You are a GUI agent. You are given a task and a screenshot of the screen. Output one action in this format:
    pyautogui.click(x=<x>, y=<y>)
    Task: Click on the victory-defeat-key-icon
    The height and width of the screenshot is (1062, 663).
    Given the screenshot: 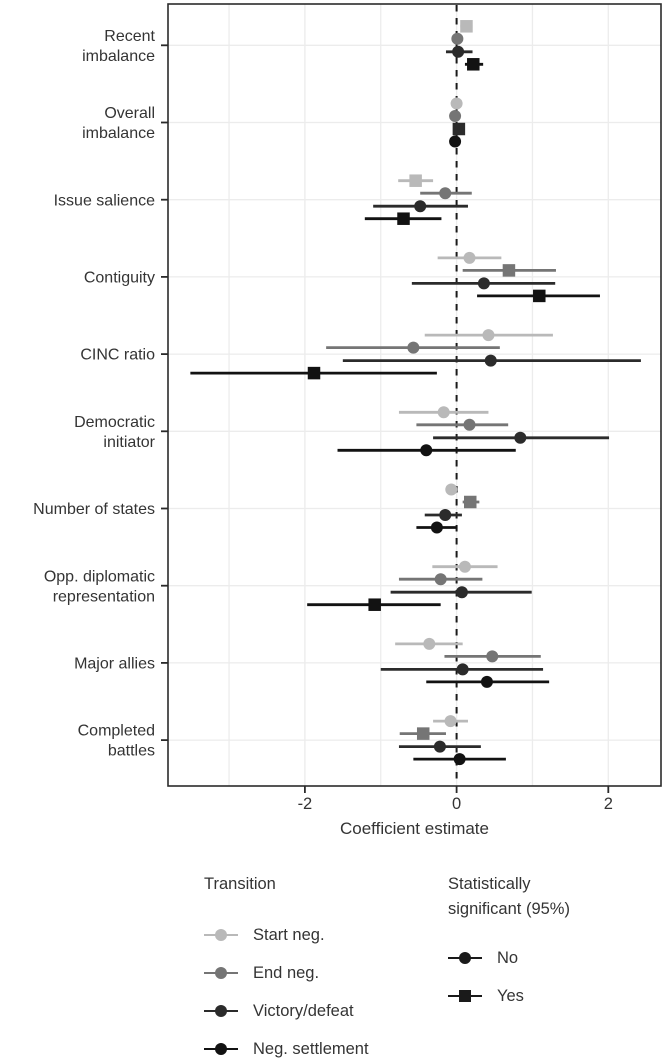 What is the action you would take?
    pyautogui.click(x=221, y=1011)
    